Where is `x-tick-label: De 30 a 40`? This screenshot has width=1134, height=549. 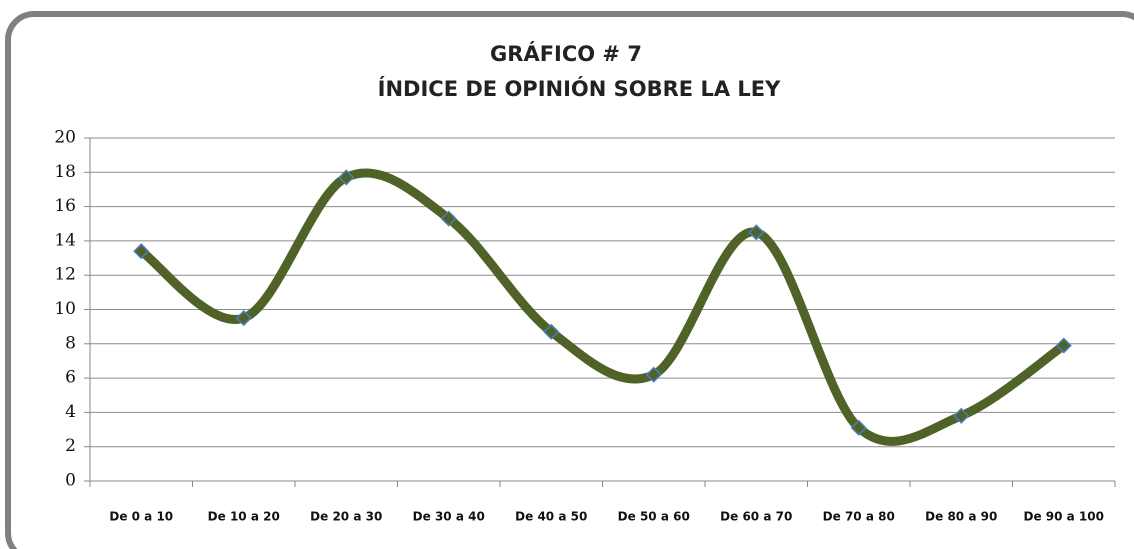 x-tick-label: De 30 a 40 is located at coordinates (449, 517).